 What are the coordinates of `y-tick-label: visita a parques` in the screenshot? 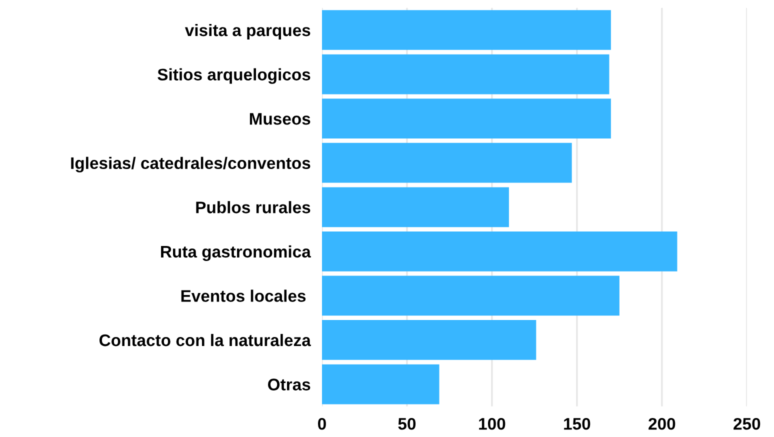 It's located at (247, 32).